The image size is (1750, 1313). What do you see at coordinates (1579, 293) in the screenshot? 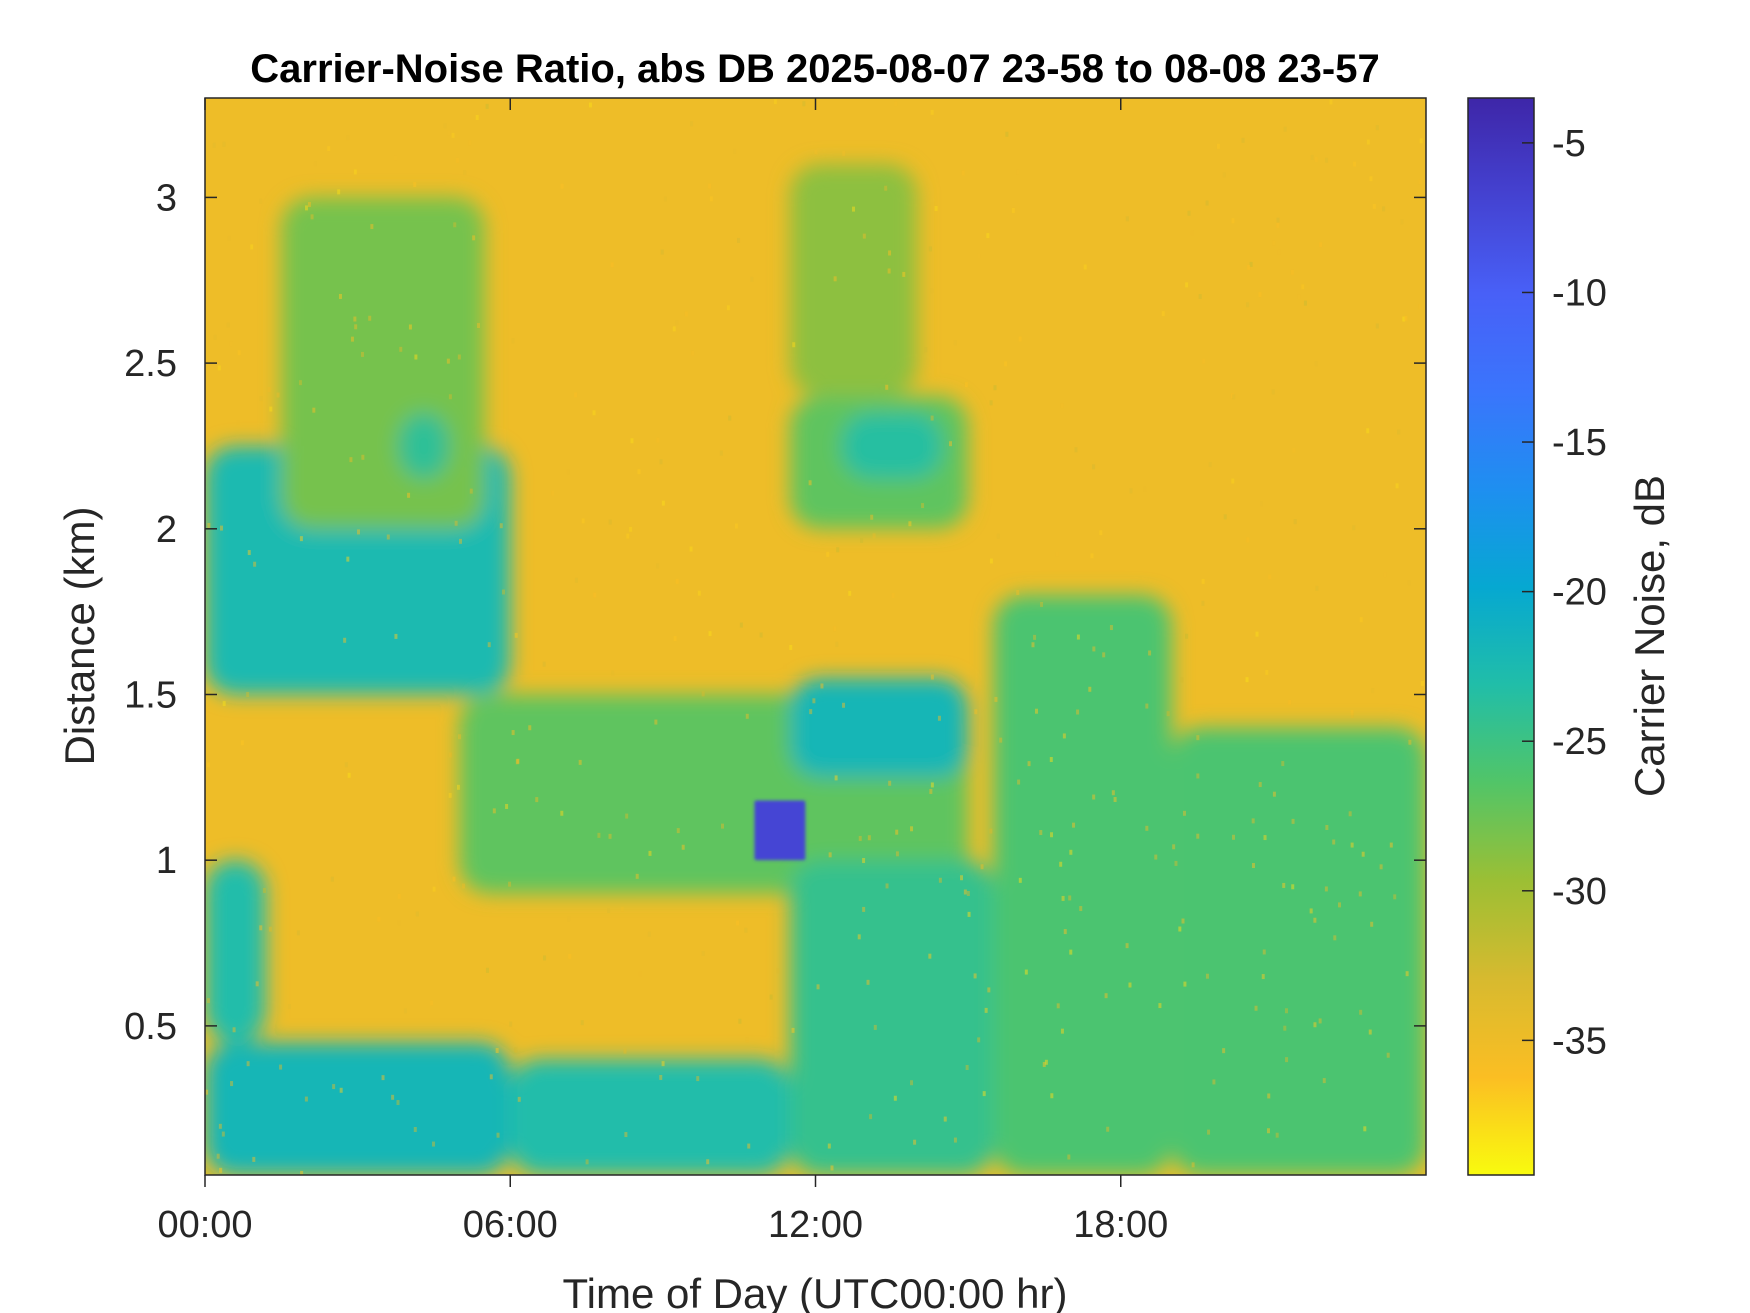
I see `colorbar-tick-label: -10` at bounding box center [1579, 293].